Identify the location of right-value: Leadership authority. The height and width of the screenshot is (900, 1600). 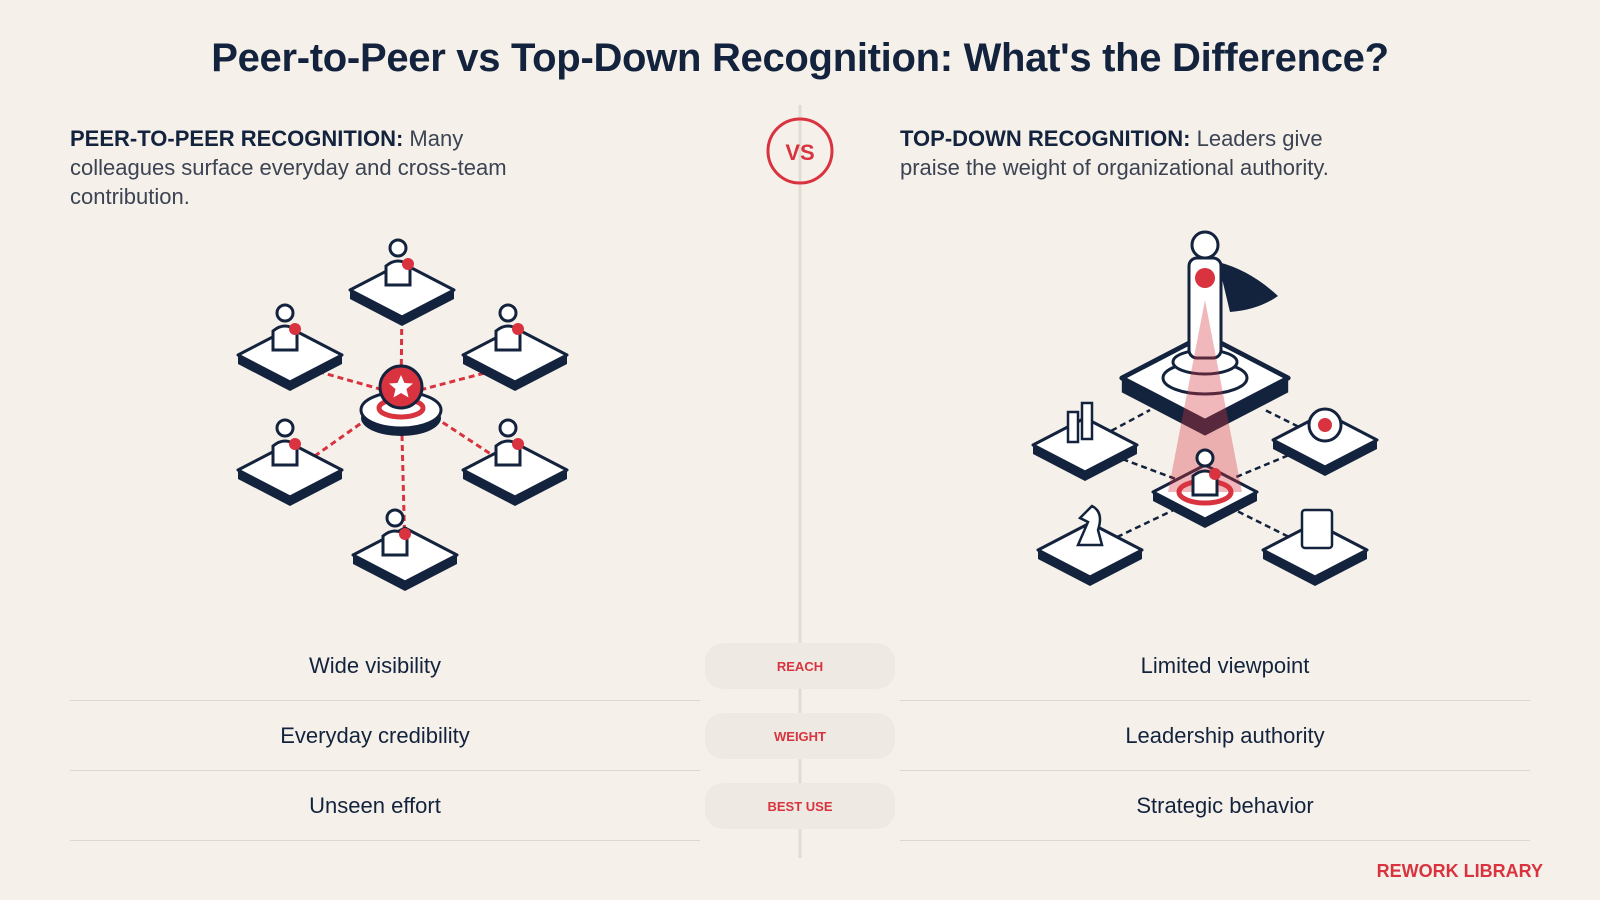
(1225, 735).